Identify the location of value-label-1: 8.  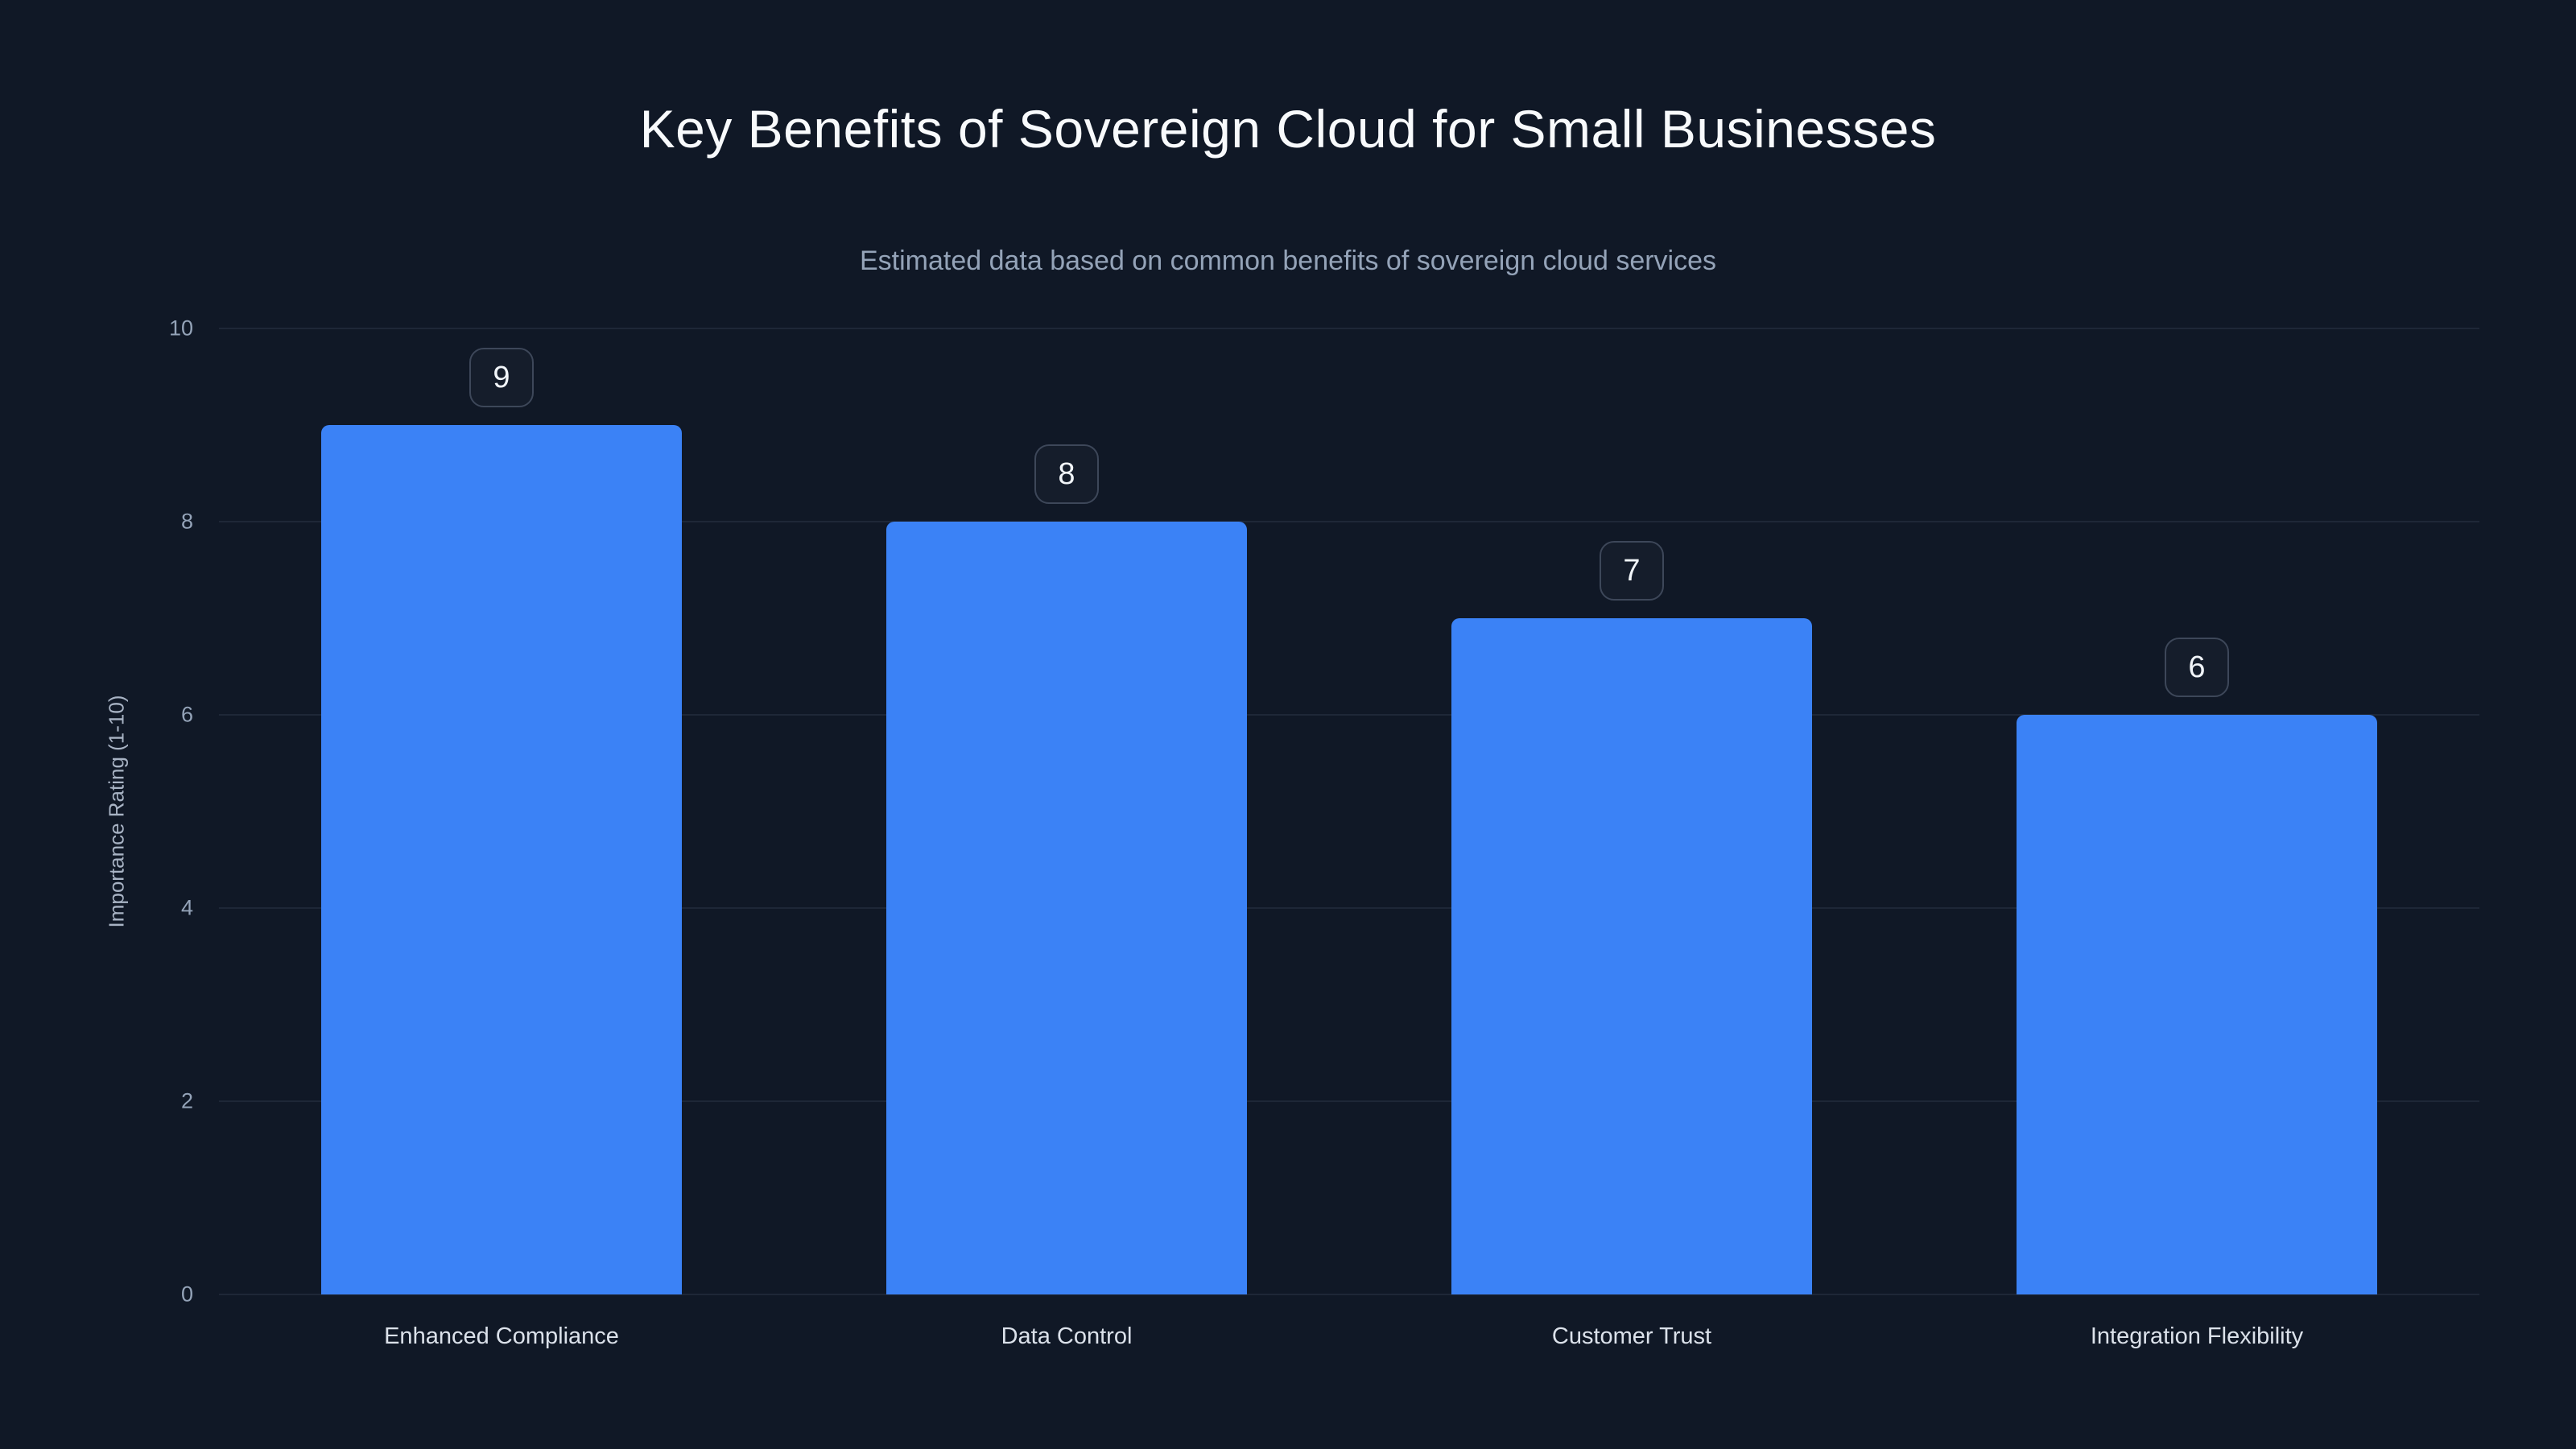
(1066, 473).